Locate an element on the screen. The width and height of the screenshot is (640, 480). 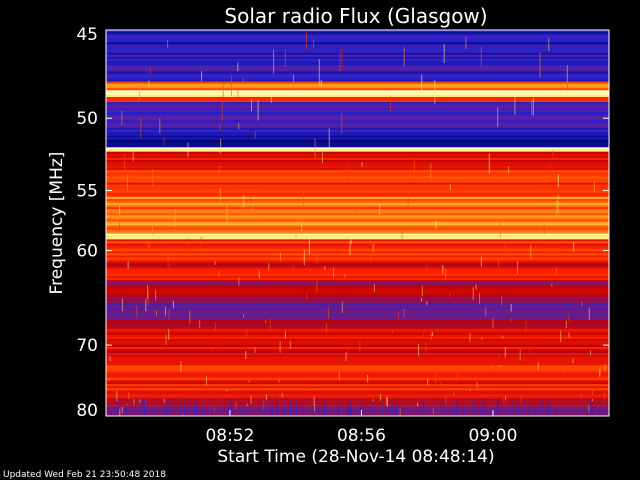
x-tick-label: 08:52 is located at coordinates (229, 436).